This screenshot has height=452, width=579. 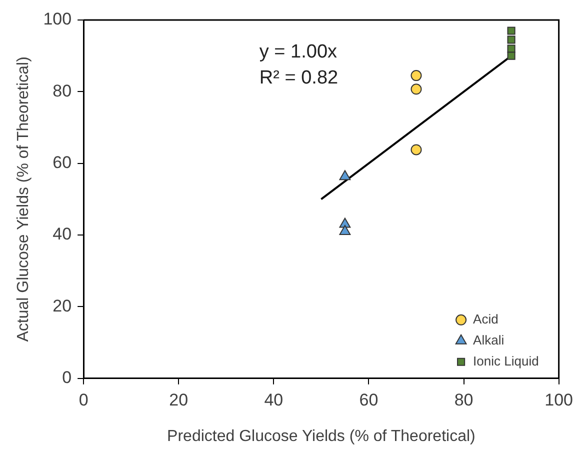 I want to click on x-tick-label: 40, so click(x=274, y=400).